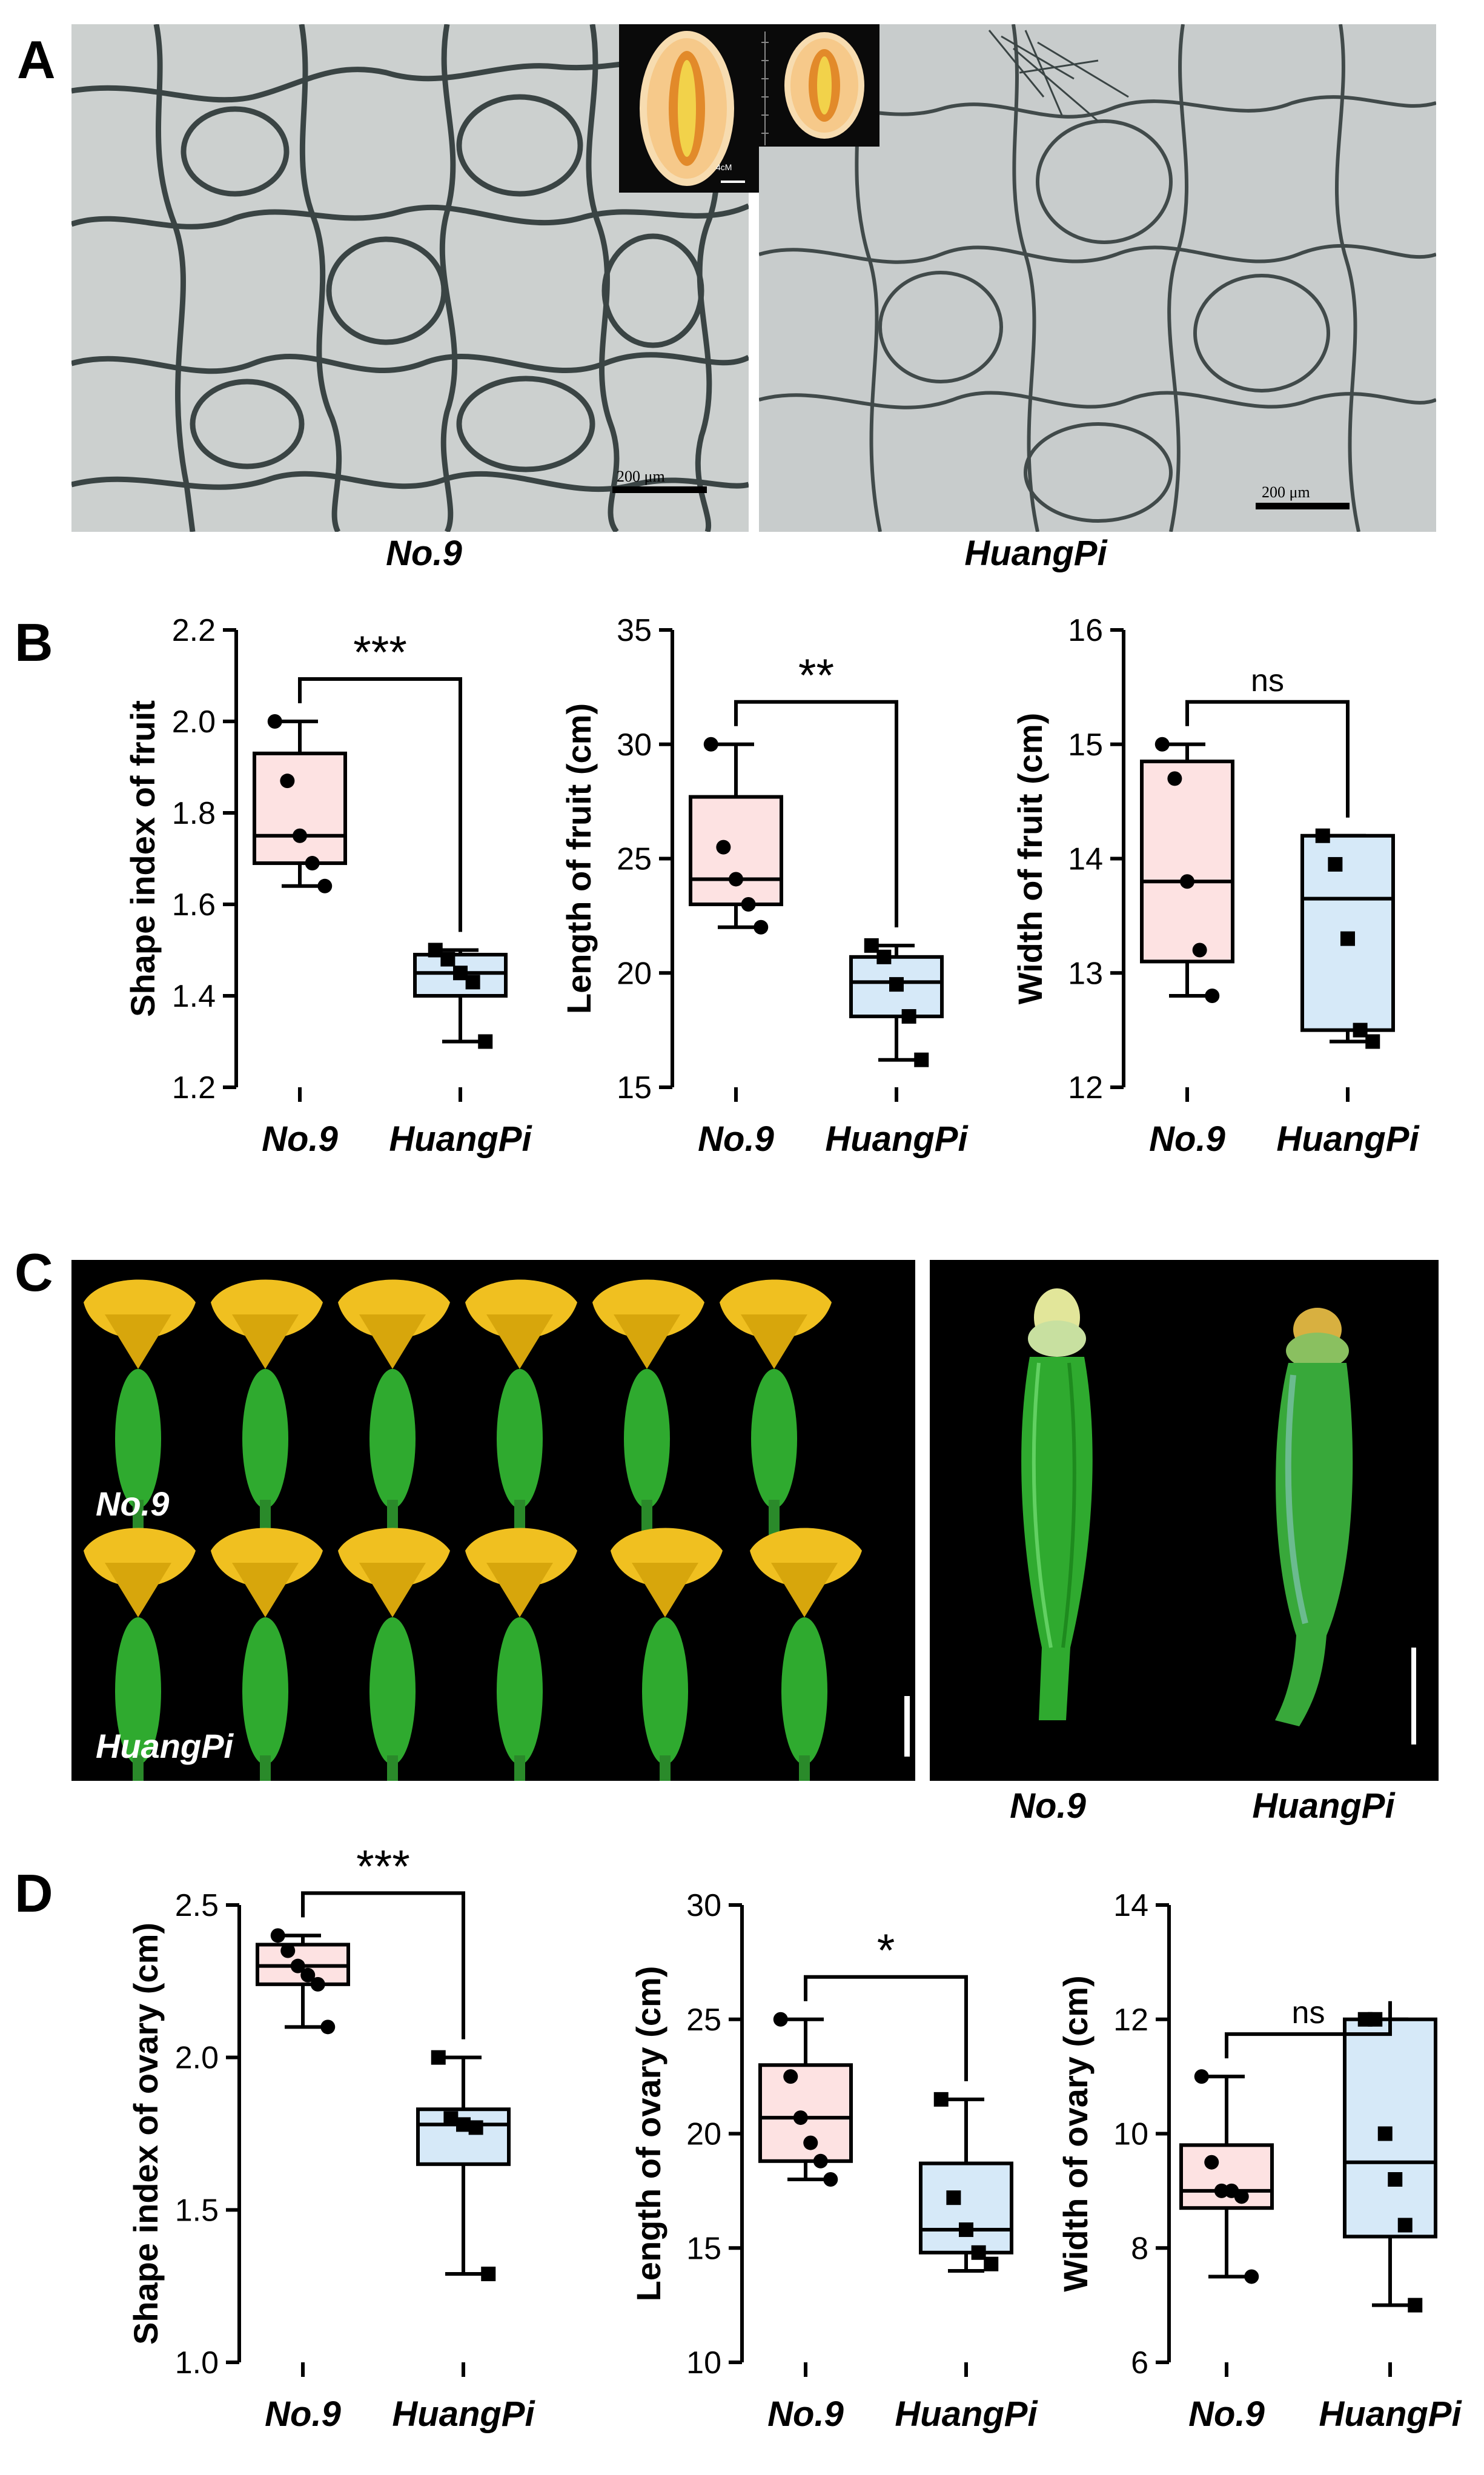 The image size is (1484, 2475). I want to click on y-tick-label: 16, so click(1085, 631).